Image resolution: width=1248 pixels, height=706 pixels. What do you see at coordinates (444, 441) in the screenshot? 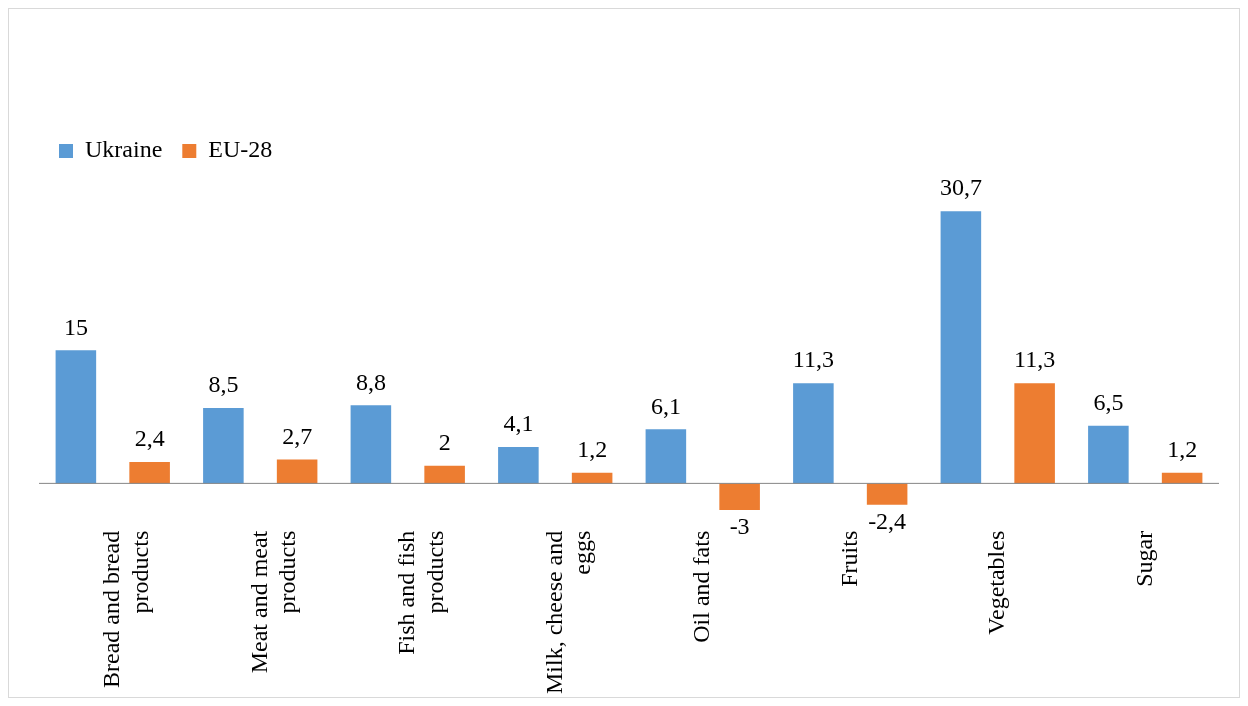
I see `data-label: 2` at bounding box center [444, 441].